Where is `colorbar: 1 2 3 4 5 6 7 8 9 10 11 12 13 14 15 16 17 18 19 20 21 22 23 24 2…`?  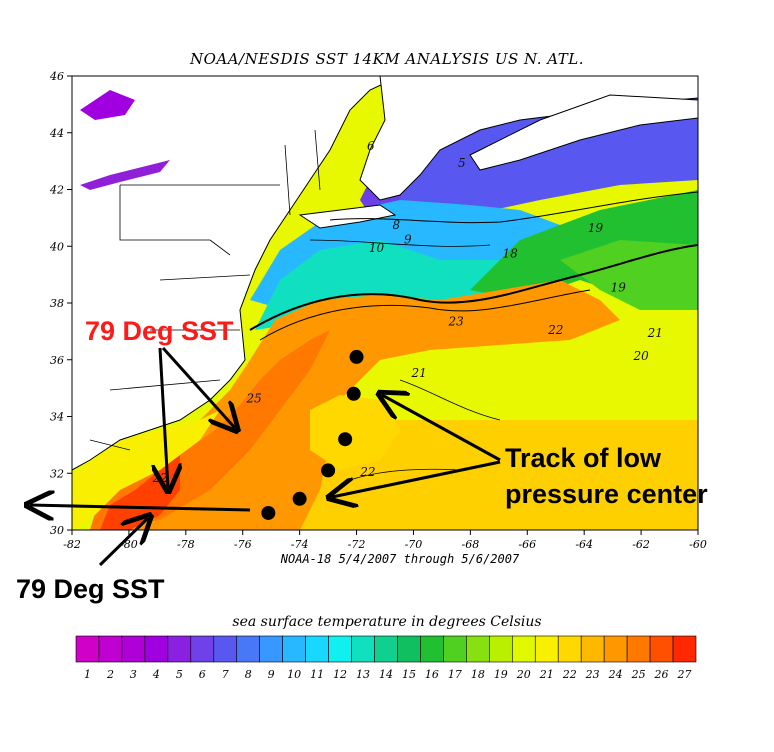
colorbar: 1 2 3 4 5 6 7 8 9 10 11 12 13 14 15 16 17 18 19 20 21 22 23 24 2… is located at coordinates (386, 658).